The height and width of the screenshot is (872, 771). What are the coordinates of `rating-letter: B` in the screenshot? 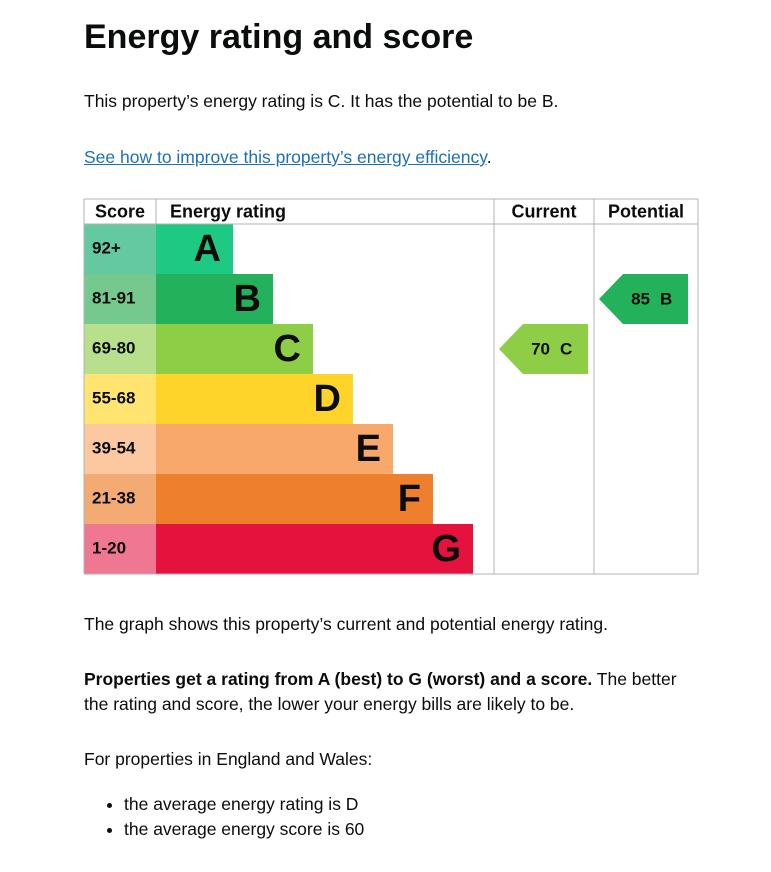 It's located at (247, 299).